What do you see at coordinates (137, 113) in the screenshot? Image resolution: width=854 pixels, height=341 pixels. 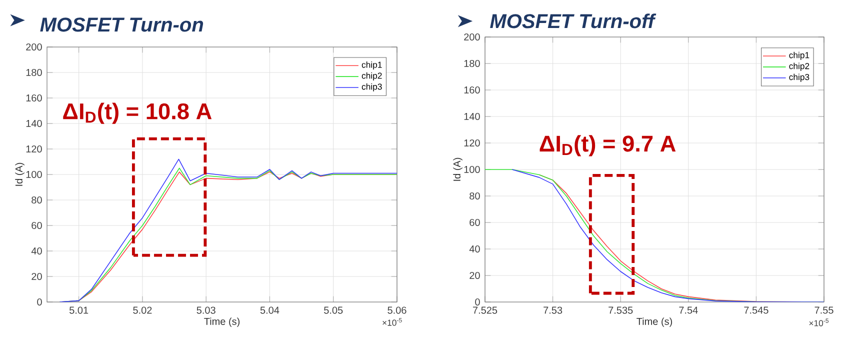 I see `annotation: ΔI$_{D}$(t) = 10.8 A` at bounding box center [137, 113].